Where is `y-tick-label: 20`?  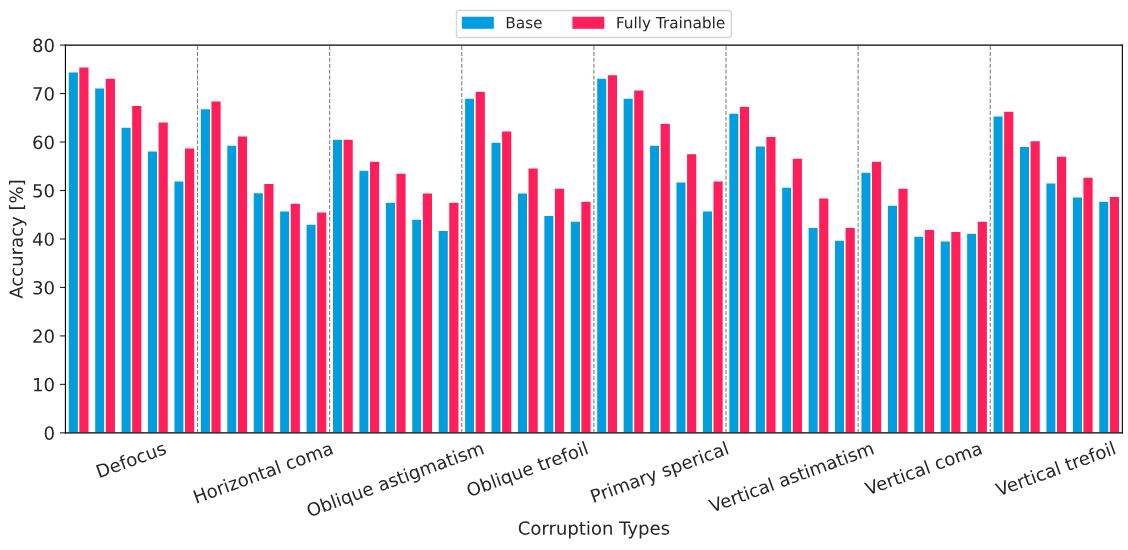 y-tick-label: 20 is located at coordinates (43, 336).